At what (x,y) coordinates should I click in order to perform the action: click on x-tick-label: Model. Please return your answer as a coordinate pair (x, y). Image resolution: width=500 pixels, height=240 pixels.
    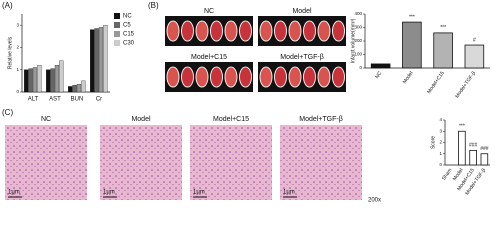
    Looking at the image, I should click on (408, 77).